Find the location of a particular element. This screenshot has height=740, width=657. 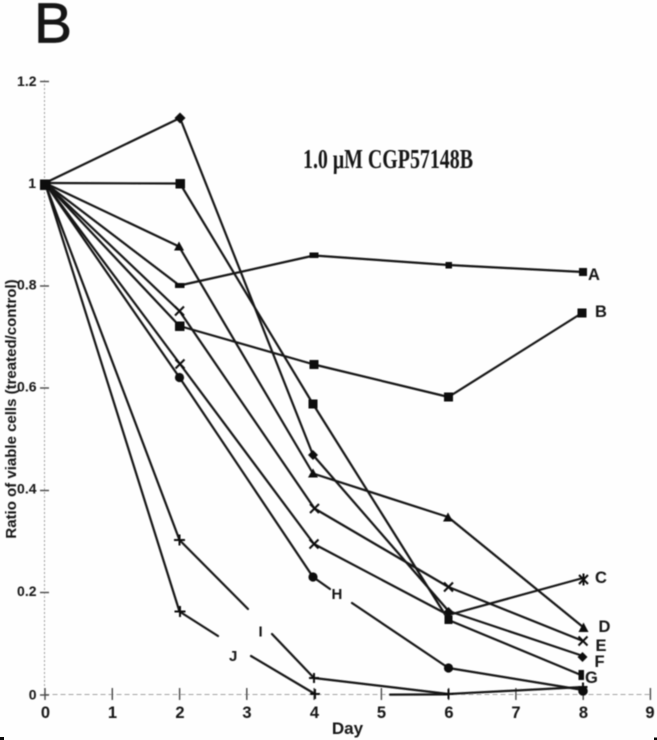

svg-text: 6 is located at coordinates (448, 713).